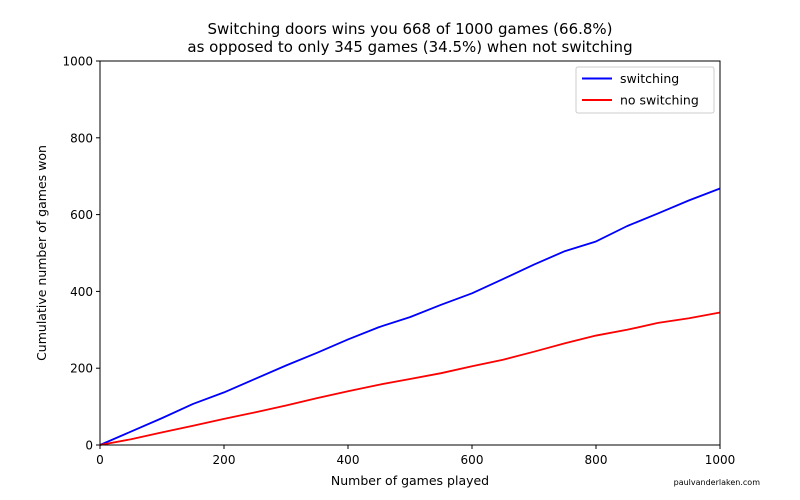 This screenshot has width=800, height=500. What do you see at coordinates (77, 62) in the screenshot?
I see `y-tick-label: 1000` at bounding box center [77, 62].